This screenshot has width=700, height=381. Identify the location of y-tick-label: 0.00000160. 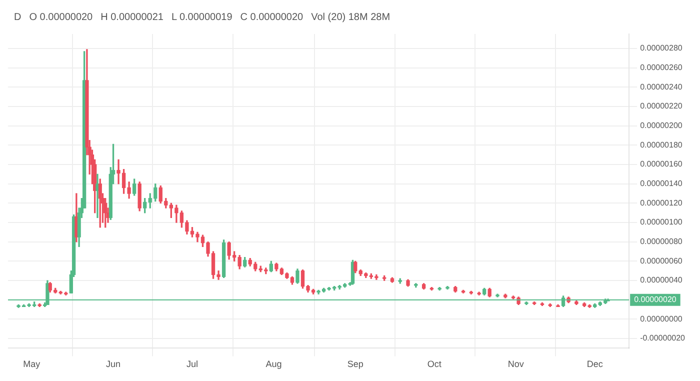
(661, 164).